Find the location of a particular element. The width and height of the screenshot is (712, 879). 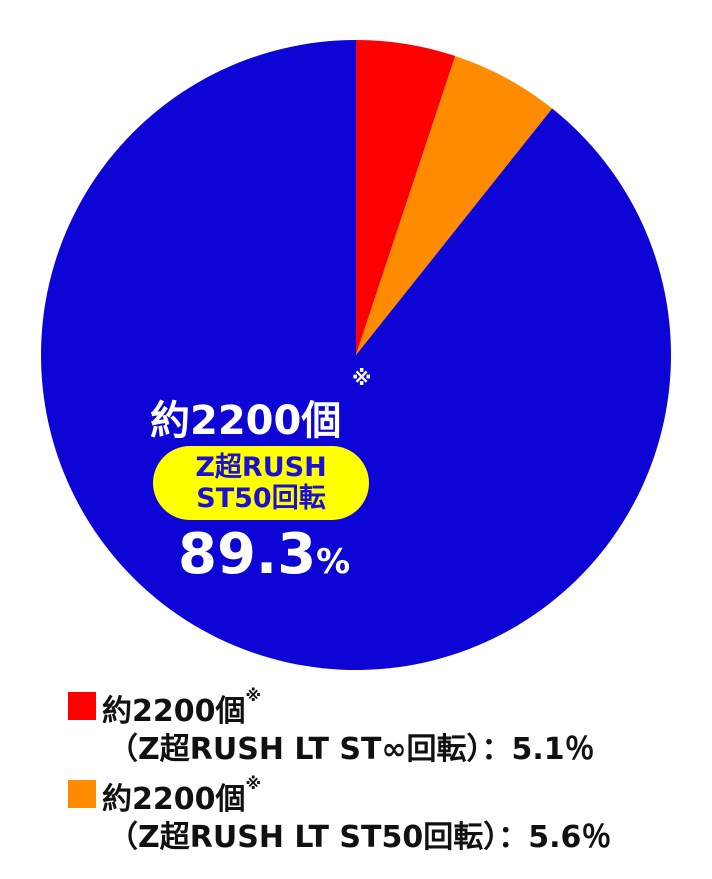

rush-badge-line2: ST50回転 is located at coordinates (261, 498).